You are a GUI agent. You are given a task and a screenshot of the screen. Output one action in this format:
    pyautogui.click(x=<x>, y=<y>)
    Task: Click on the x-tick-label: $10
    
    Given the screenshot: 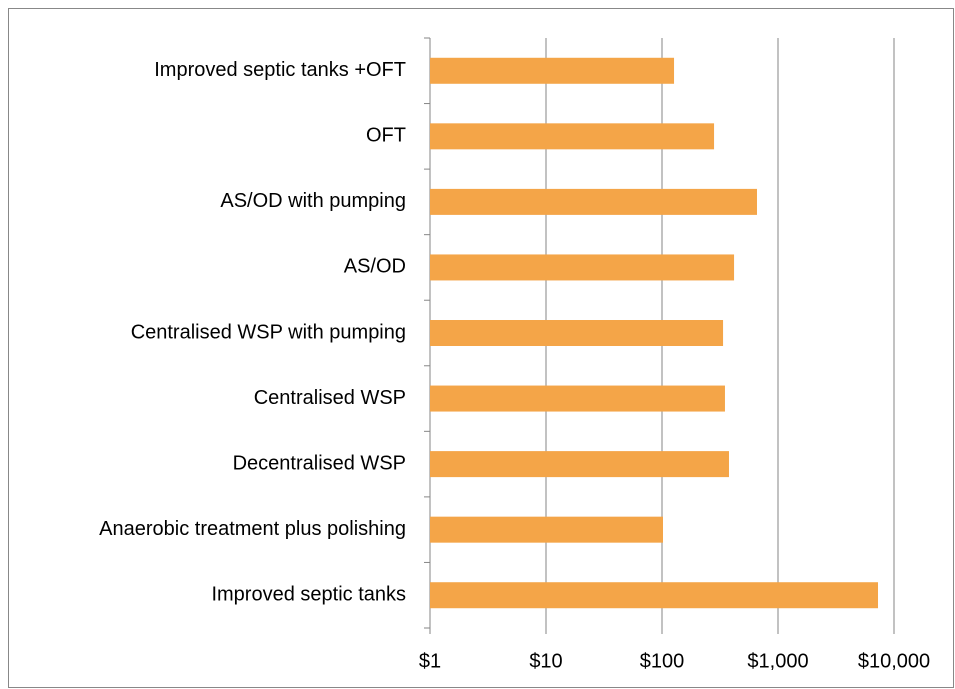 What is the action you would take?
    pyautogui.click(x=545, y=661)
    